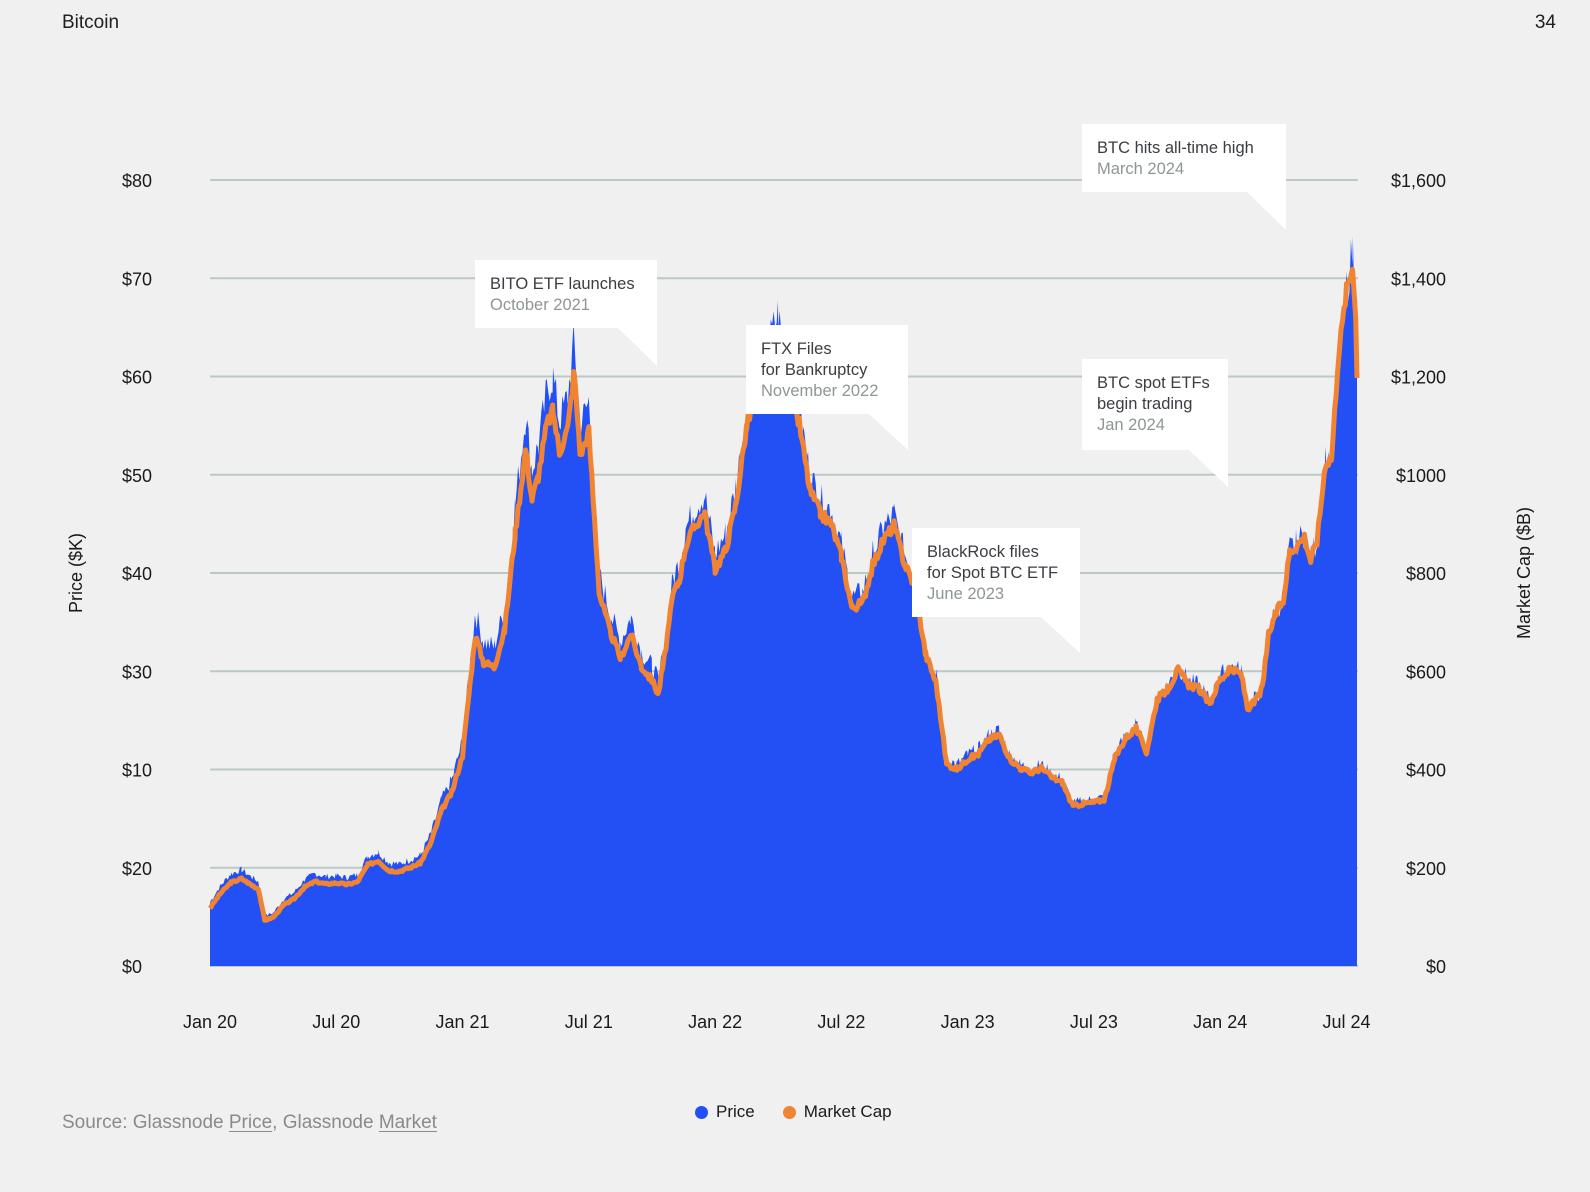 The image size is (1590, 1192). Describe the element at coordinates (1175, 148) in the screenshot. I see `callout-title: BTC hits all-time high` at that location.